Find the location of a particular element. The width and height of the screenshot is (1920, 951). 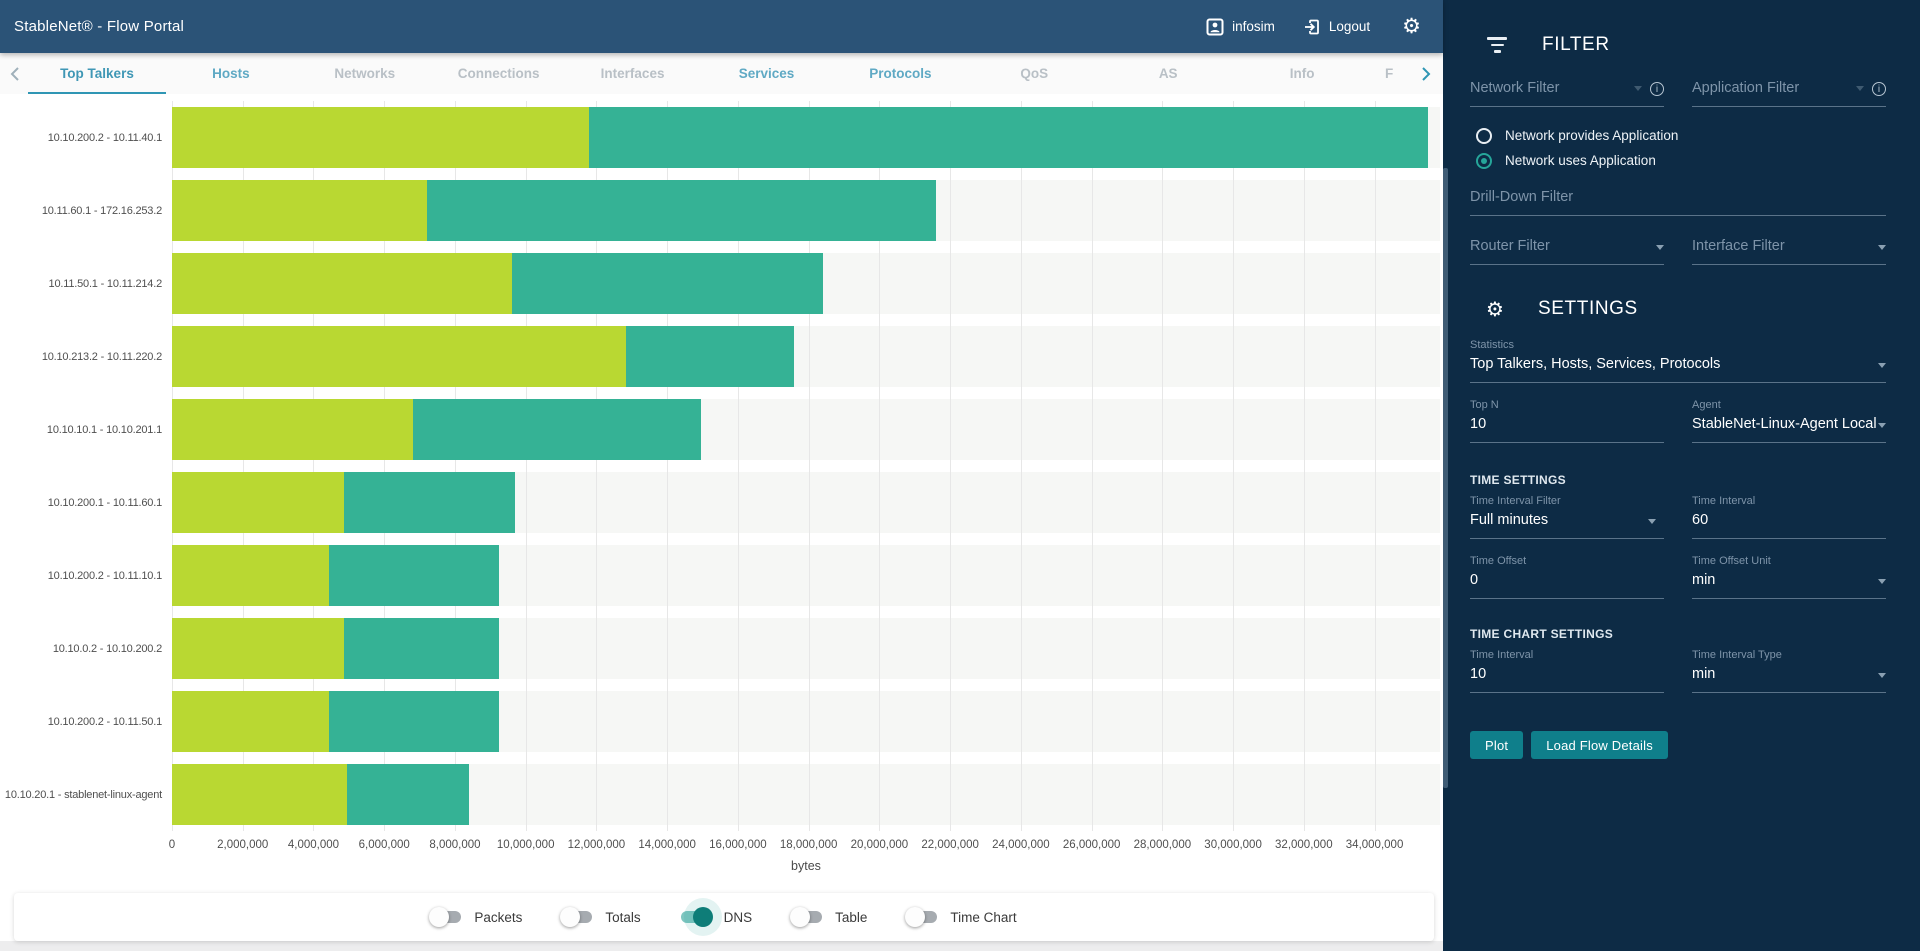

time-offset-input is located at coordinates (1567, 580).